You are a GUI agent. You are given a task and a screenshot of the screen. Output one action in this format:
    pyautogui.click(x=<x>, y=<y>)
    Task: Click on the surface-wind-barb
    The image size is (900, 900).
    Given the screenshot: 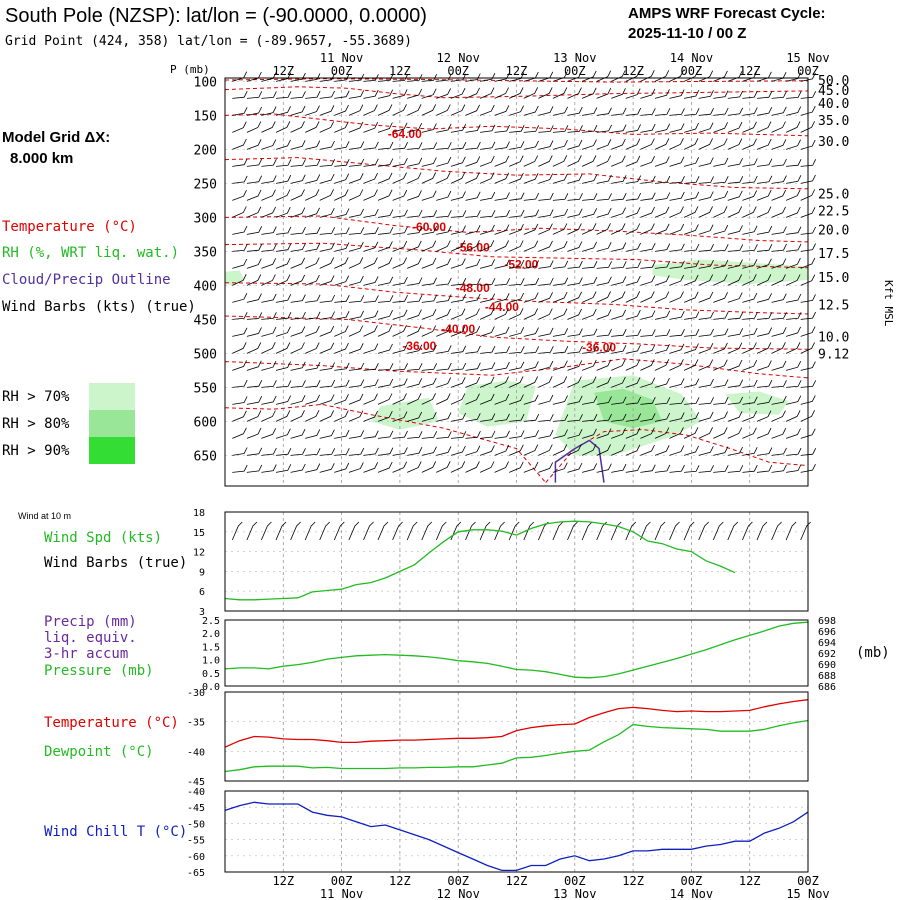 What is the action you would take?
    pyautogui.click(x=689, y=531)
    